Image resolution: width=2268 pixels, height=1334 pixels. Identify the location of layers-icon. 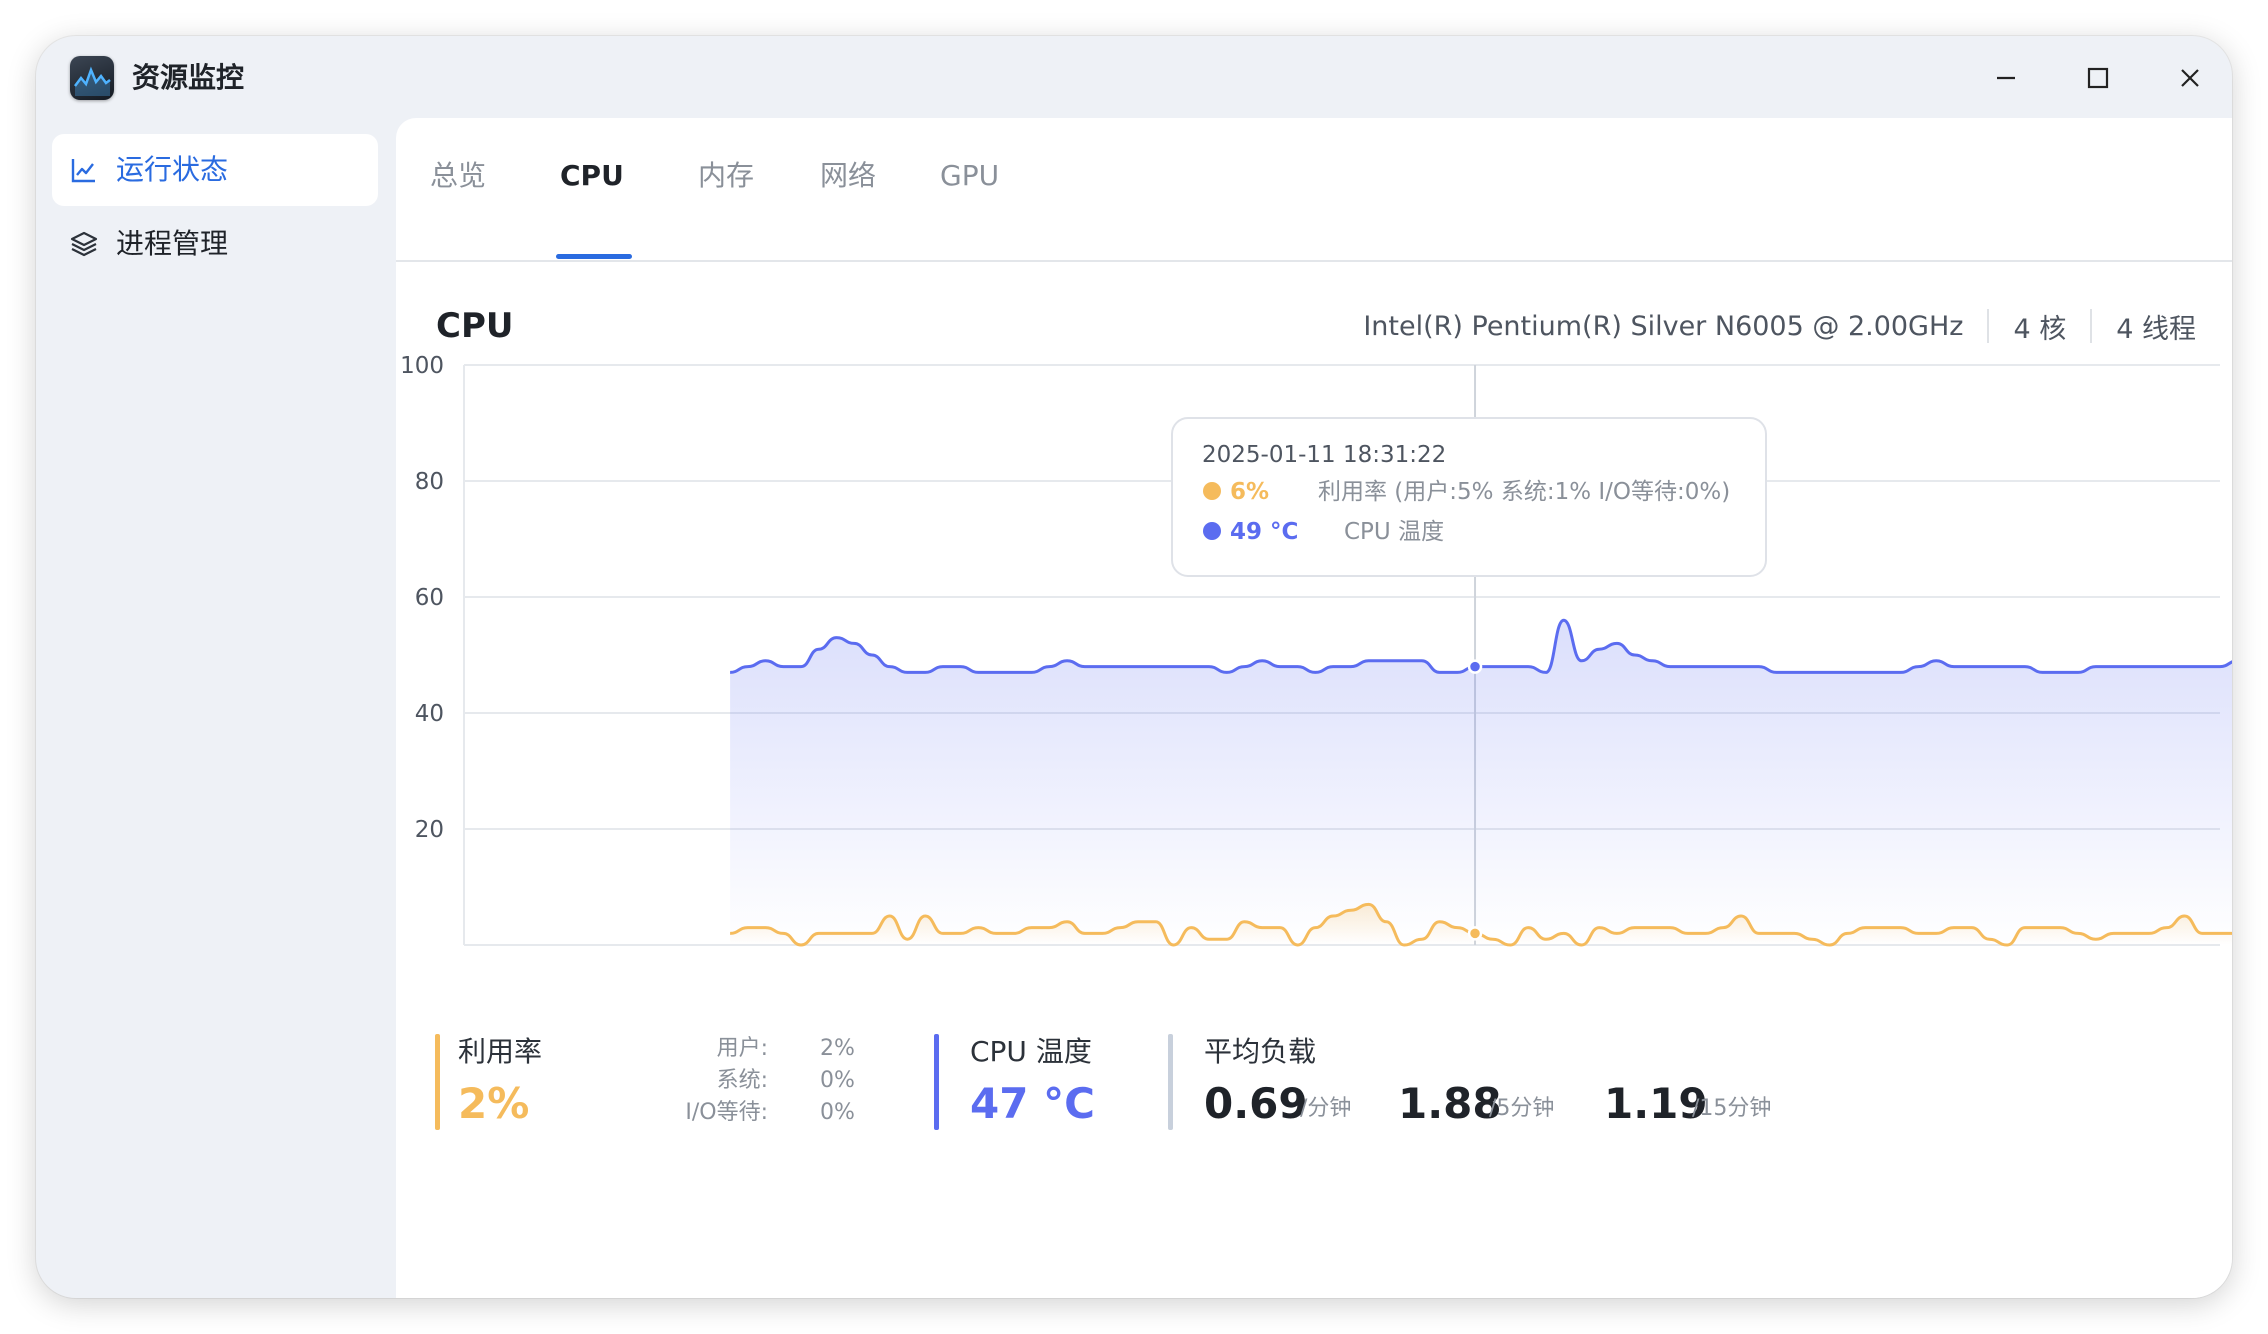
(84, 244).